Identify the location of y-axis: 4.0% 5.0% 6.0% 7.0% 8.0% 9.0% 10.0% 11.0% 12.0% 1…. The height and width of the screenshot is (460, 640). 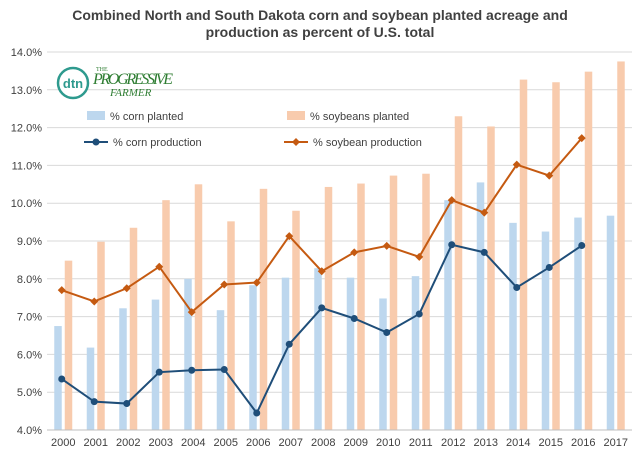
(26, 242).